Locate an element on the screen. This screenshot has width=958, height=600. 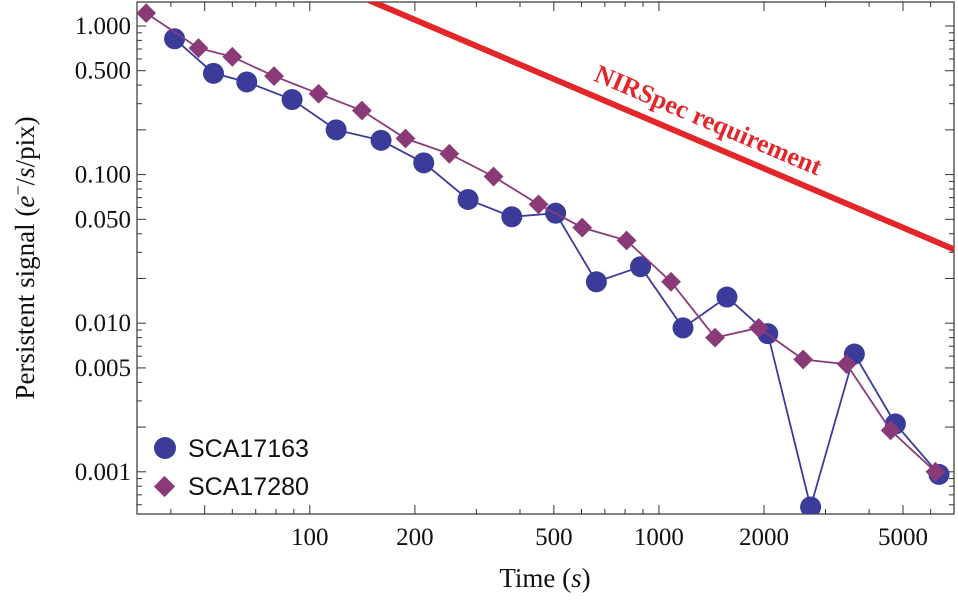
y-tick-label: 0.001 is located at coordinates (103, 472).